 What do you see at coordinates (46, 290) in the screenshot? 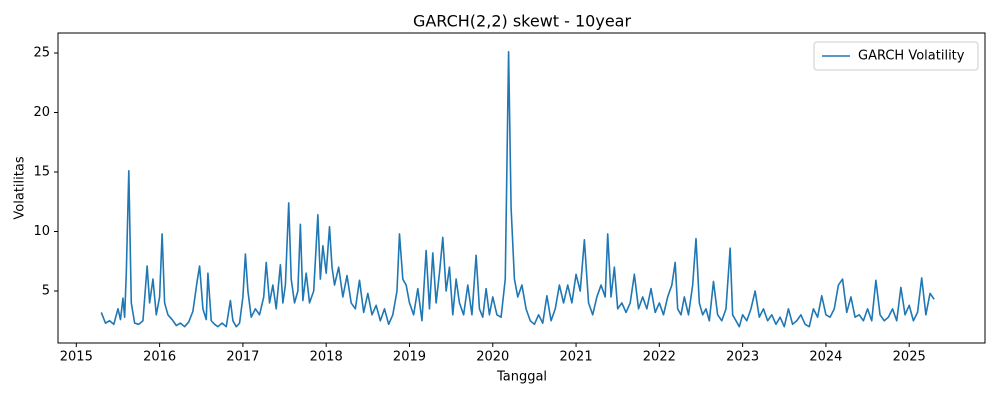
I see `y-tick-label: 5` at bounding box center [46, 290].